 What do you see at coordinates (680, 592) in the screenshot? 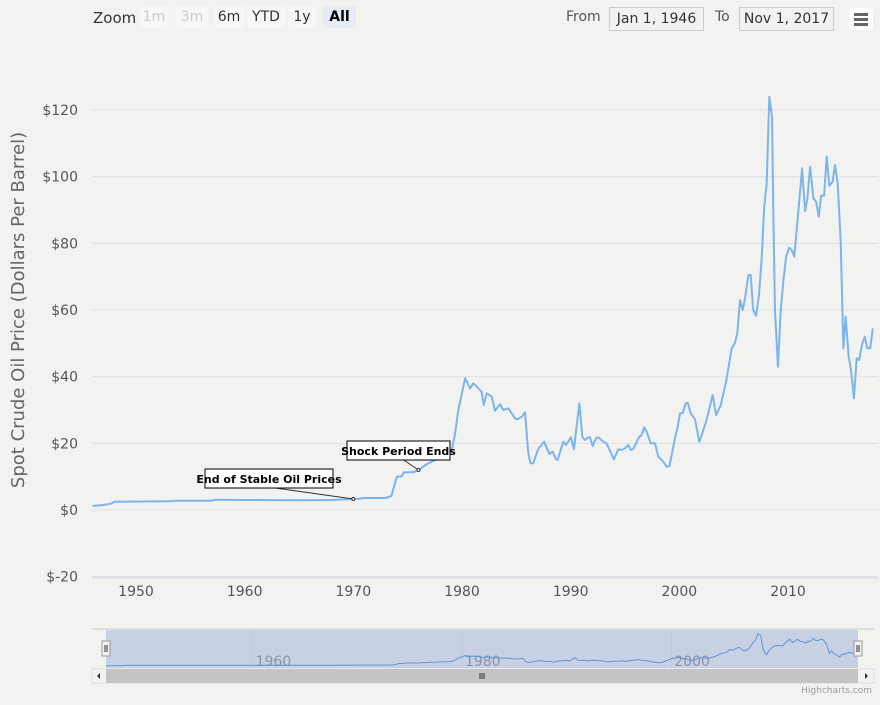
I see `x-tick-label: 2000` at bounding box center [680, 592].